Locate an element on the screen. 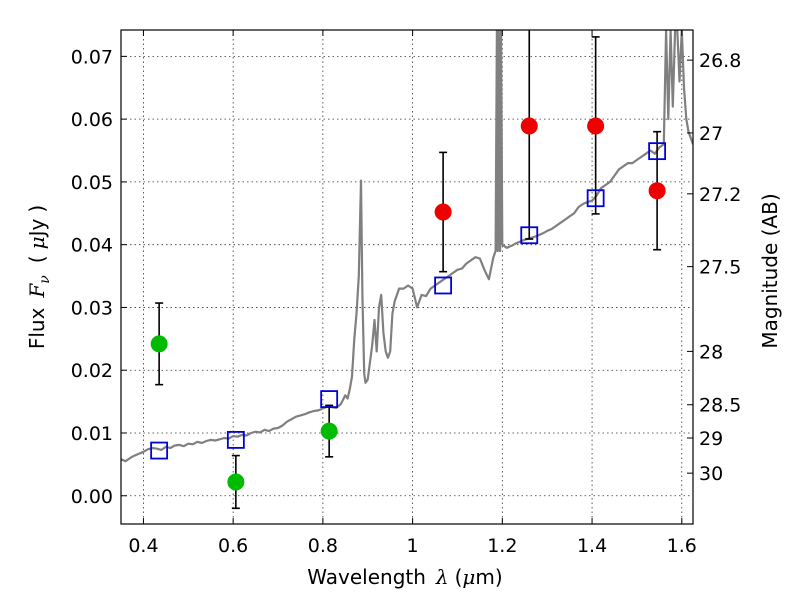 The image size is (800, 600). x-tick-label: 0.4 is located at coordinates (143, 546).